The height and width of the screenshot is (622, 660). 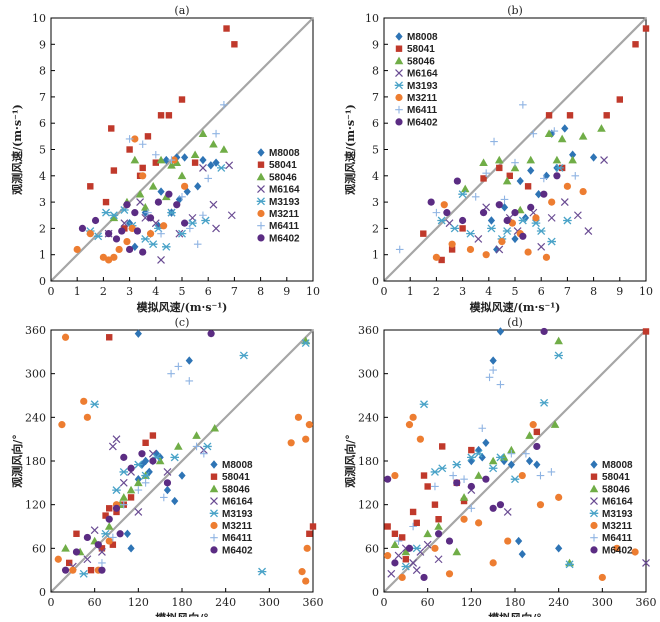 What do you see at coordinates (182, 291) in the screenshot?
I see `x-tick-label: 5` at bounding box center [182, 291].